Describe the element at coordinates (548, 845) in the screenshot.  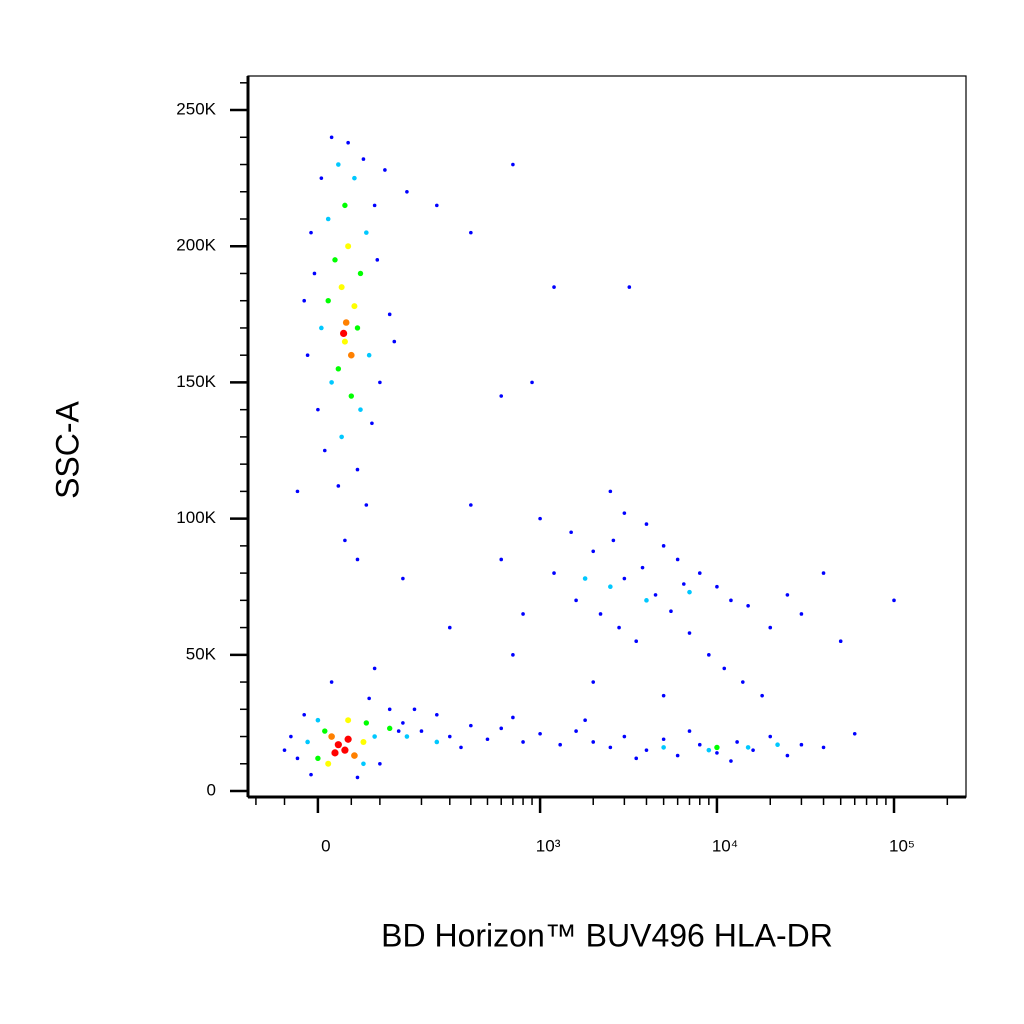
I see `x-tick-label: 10³` at that location.